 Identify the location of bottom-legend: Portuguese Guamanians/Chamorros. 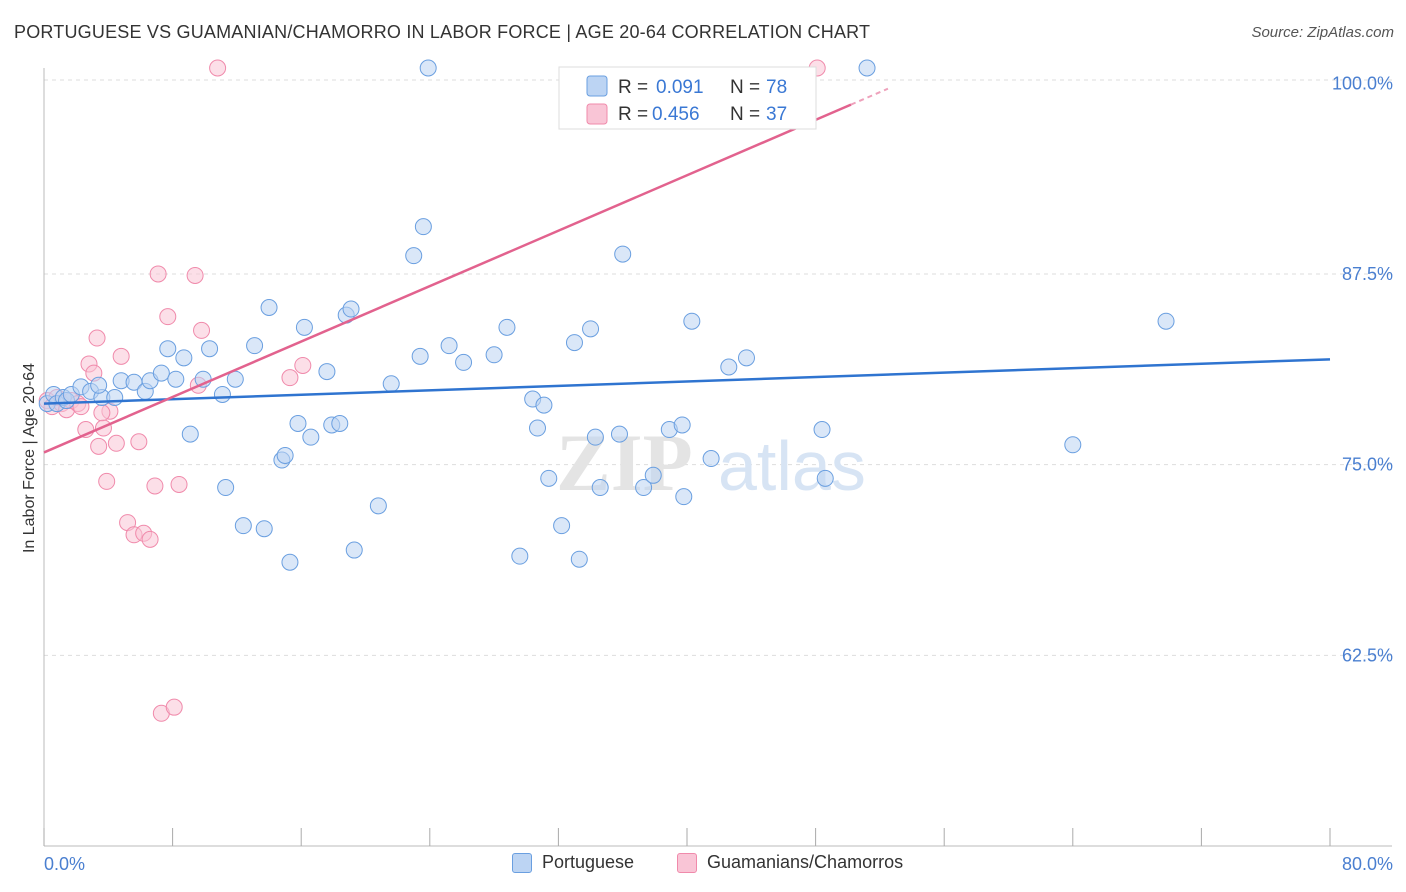
(703, 865).